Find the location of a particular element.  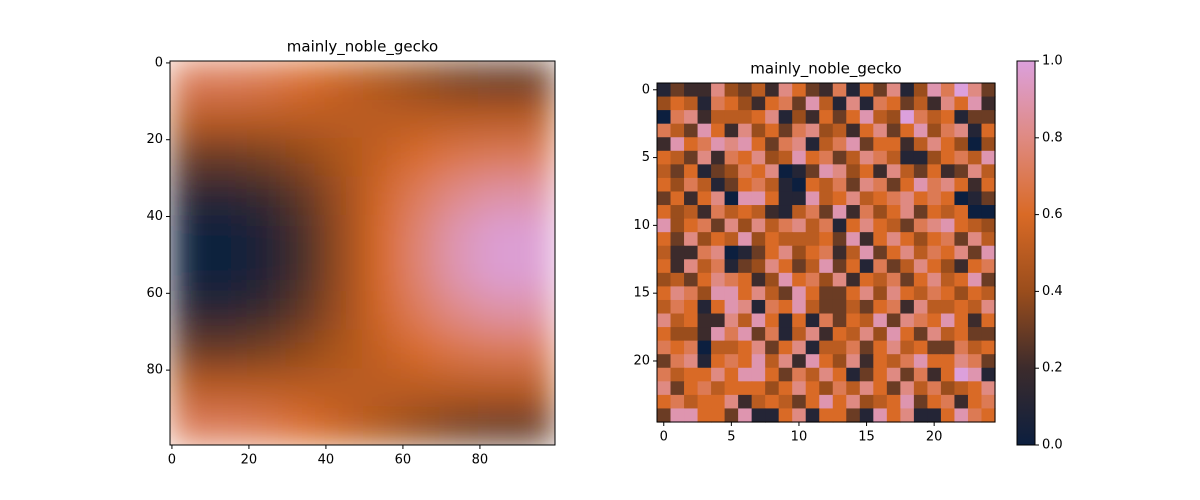

y-tick-label: 20 is located at coordinates (154, 139).